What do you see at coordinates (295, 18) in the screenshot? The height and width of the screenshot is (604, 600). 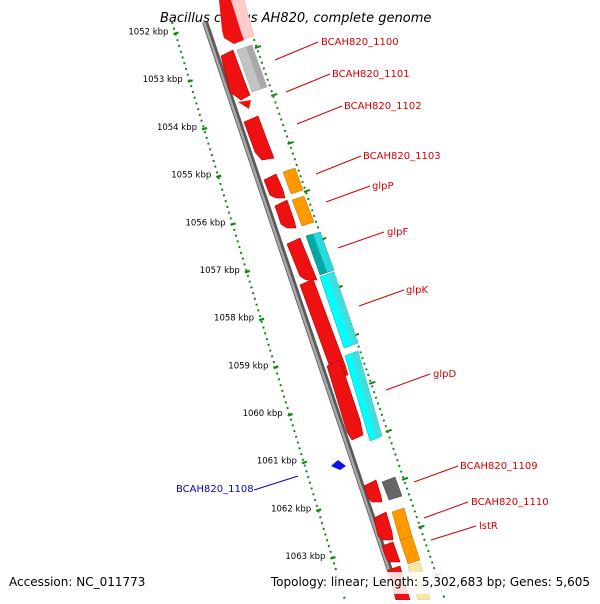 I see `map-title: Bacillus cereus AH820, complete genome` at bounding box center [295, 18].